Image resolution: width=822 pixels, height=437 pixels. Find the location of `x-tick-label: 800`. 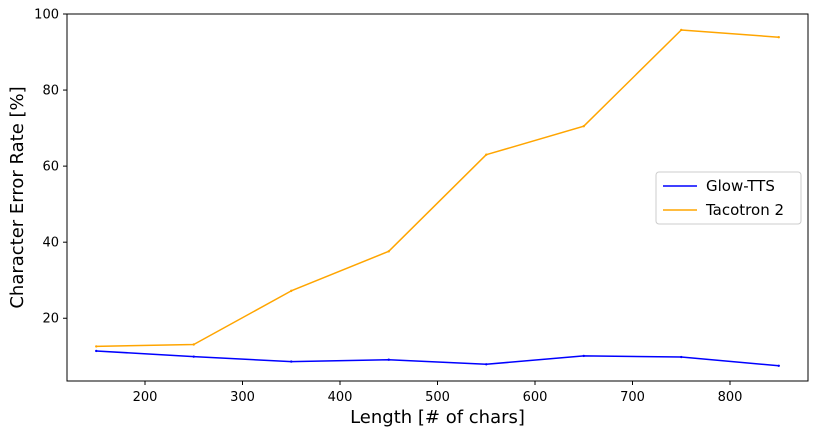

x-tick-label: 800 is located at coordinates (730, 397).